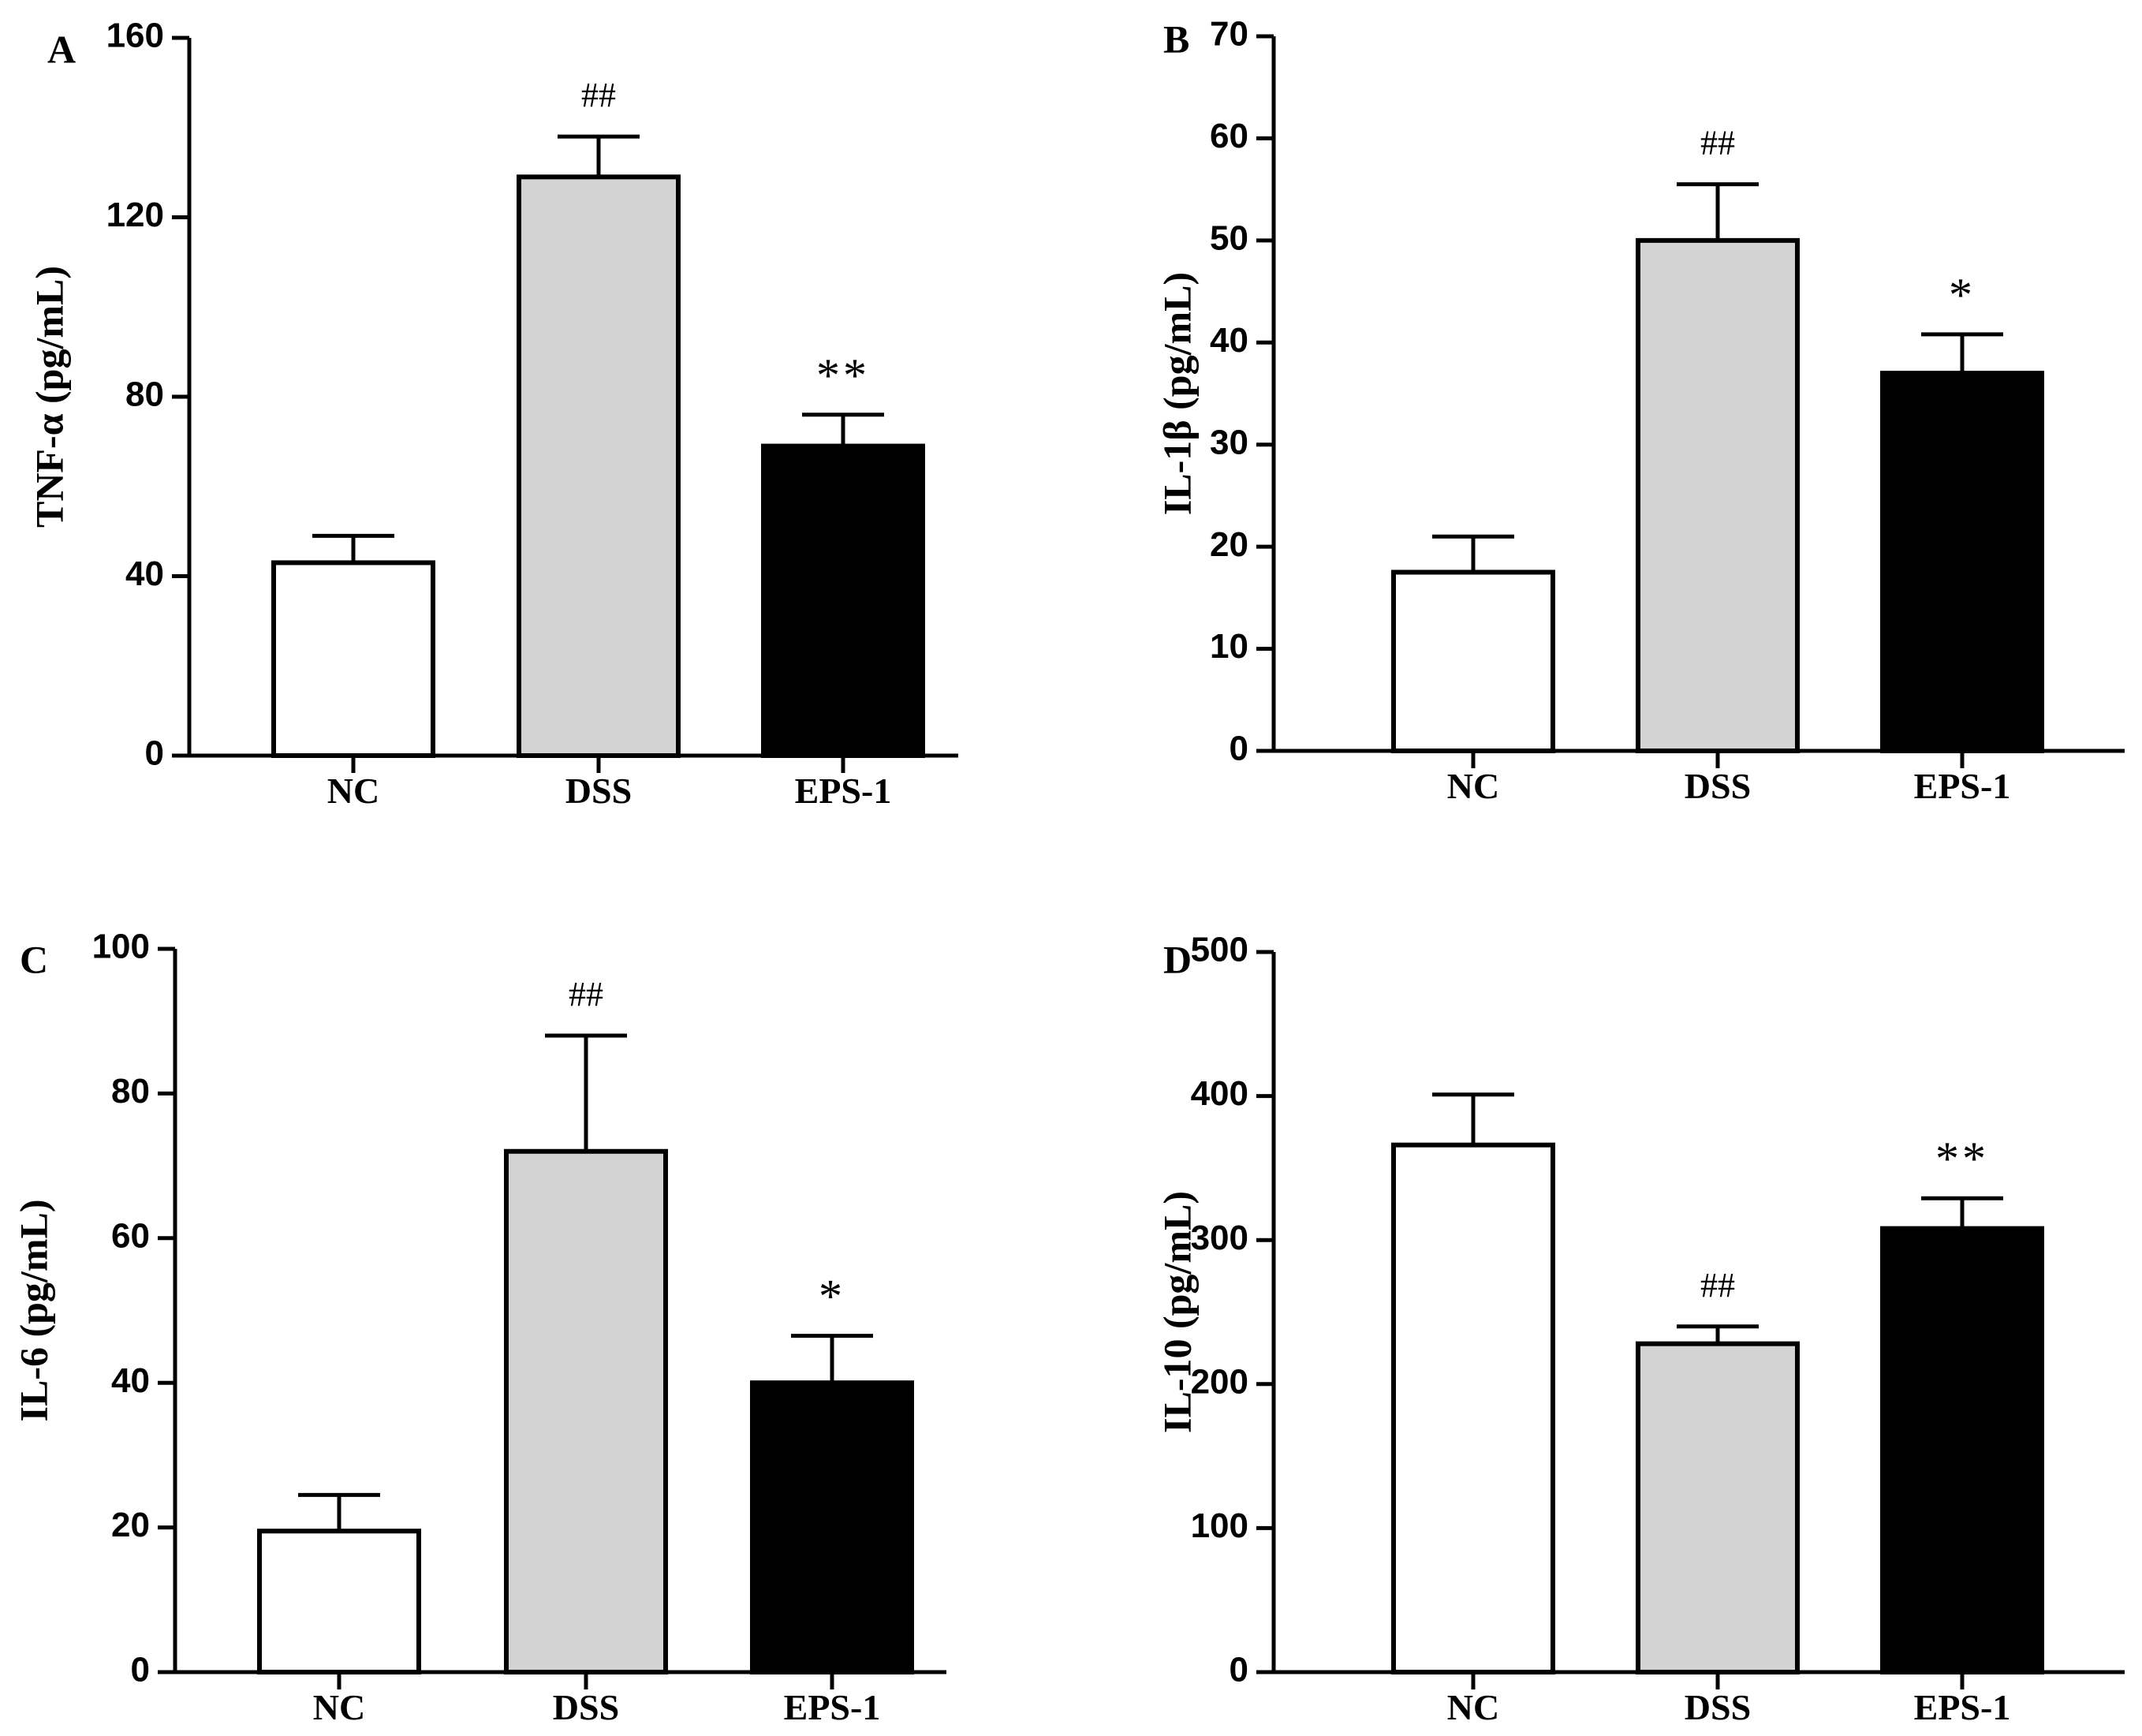  Describe the element at coordinates (1229, 442) in the screenshot. I see `y-tick-label: 30` at that location.